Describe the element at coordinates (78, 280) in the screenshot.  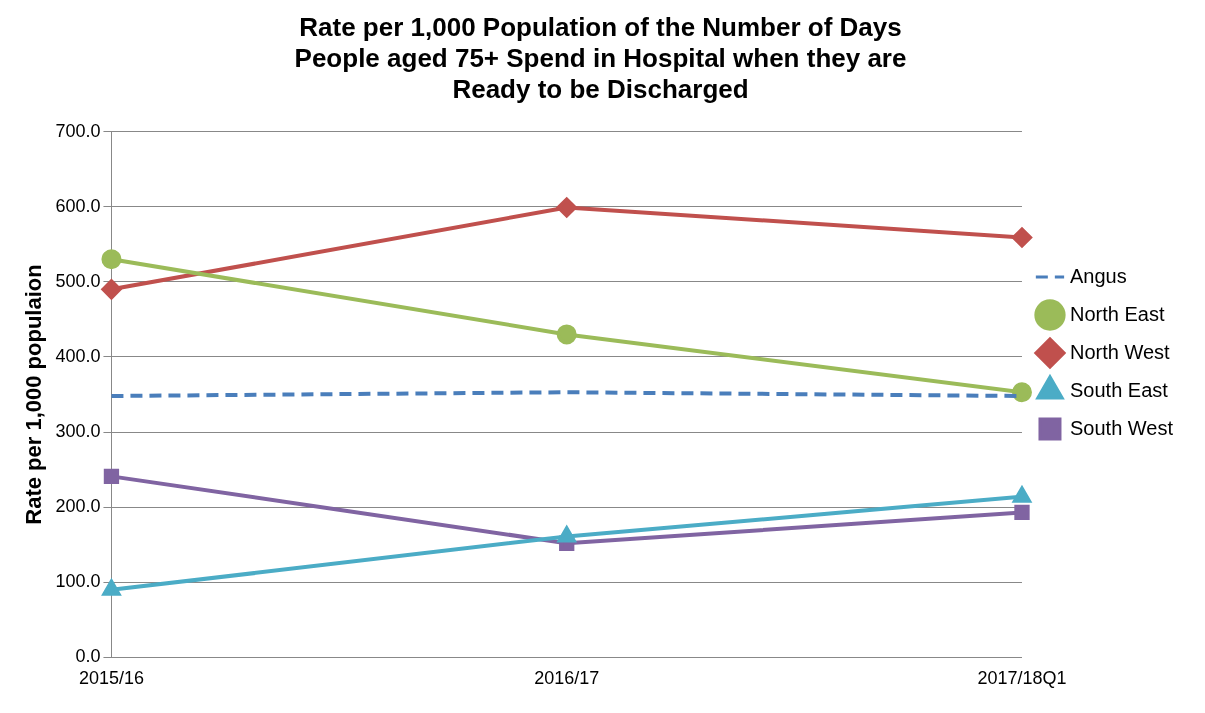
I see `y-tick-label: 500.0` at that location.